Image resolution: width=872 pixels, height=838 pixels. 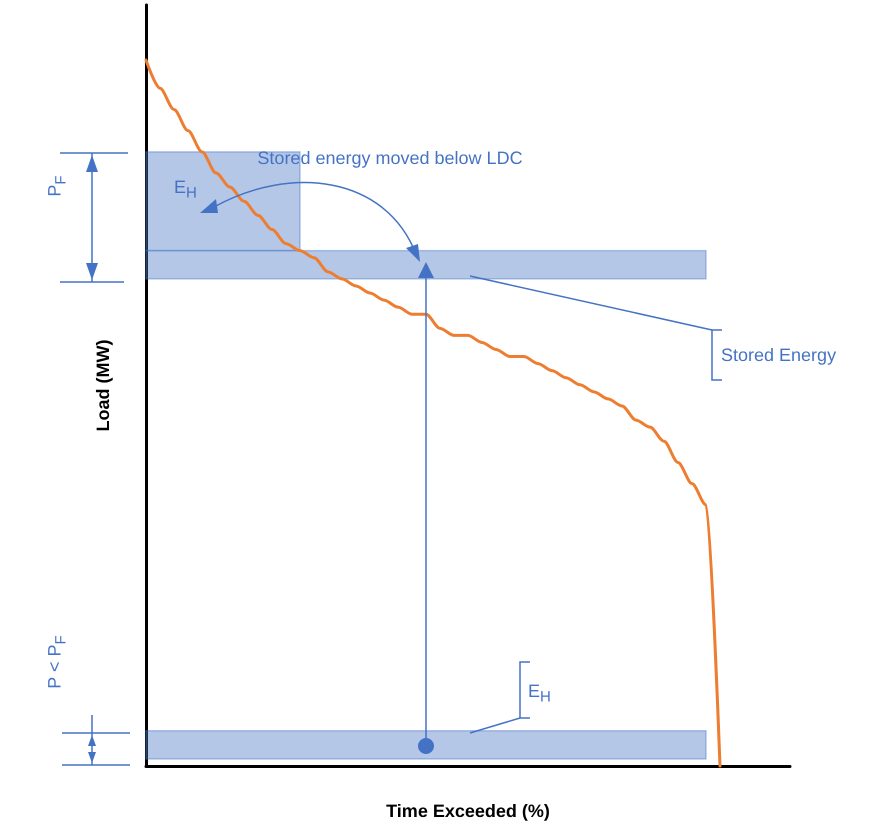 What do you see at coordinates (778, 355) in the screenshot?
I see `annotation: Stored Energy` at bounding box center [778, 355].